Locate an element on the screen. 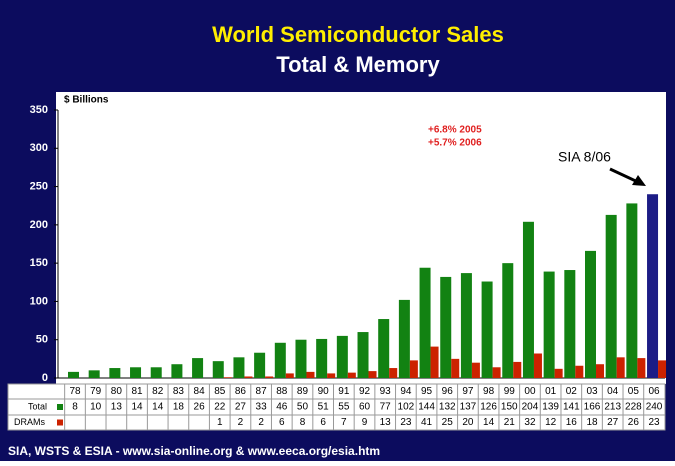  value-label: 13 is located at coordinates (117, 407).